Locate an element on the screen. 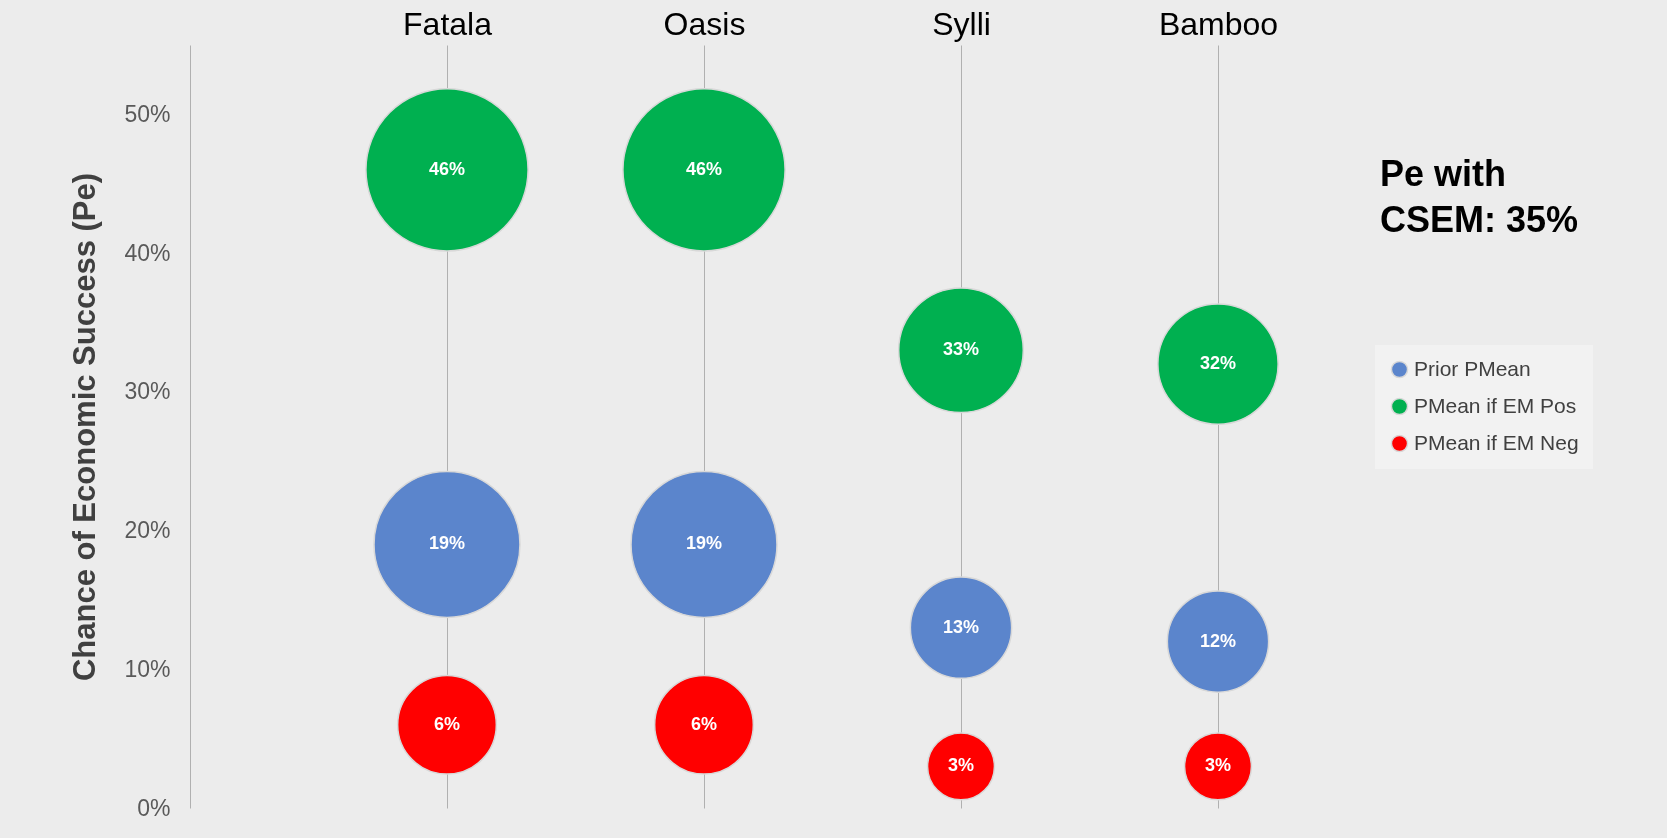  legend-label: PMean if EM Neg is located at coordinates (1496, 442).